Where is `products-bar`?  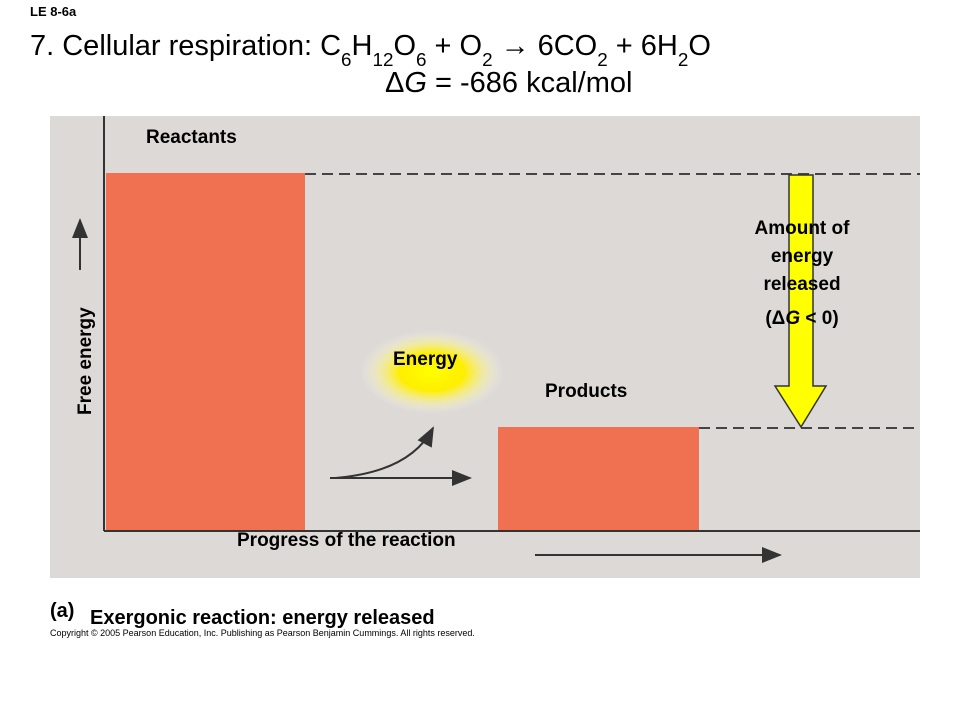 products-bar is located at coordinates (598, 478).